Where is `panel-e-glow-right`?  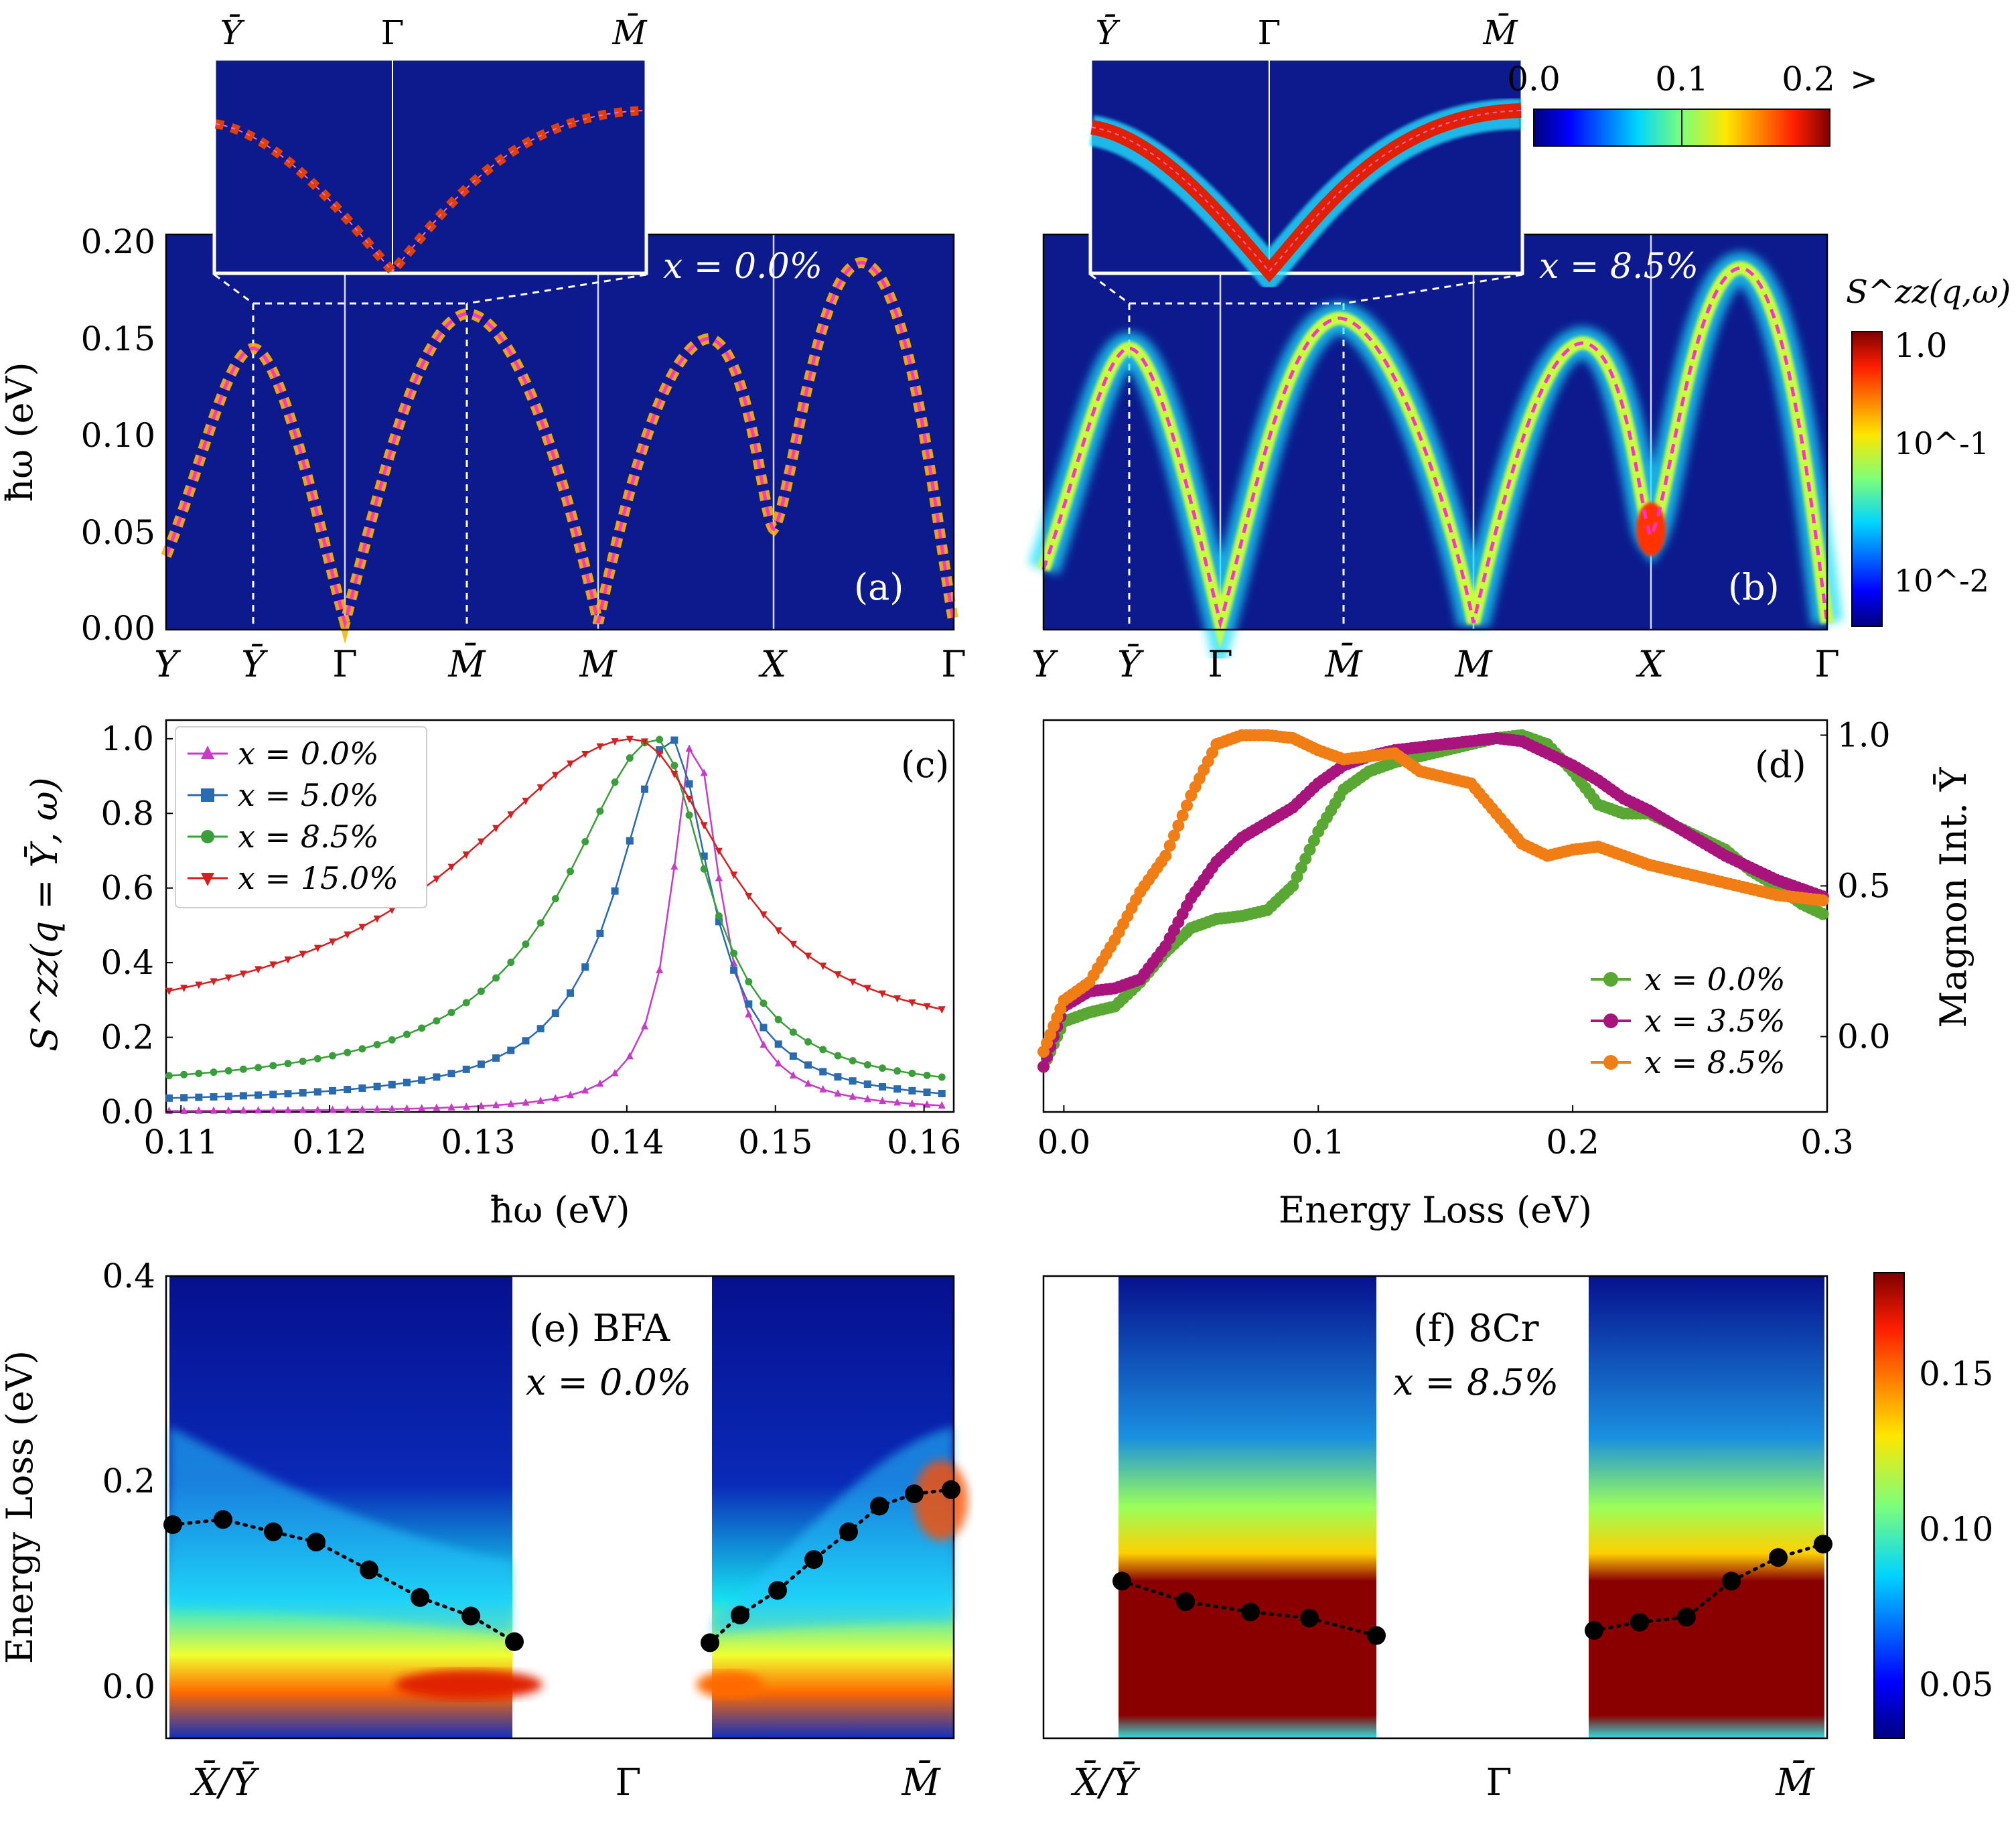
panel-e-glow-right is located at coordinates (833, 1531).